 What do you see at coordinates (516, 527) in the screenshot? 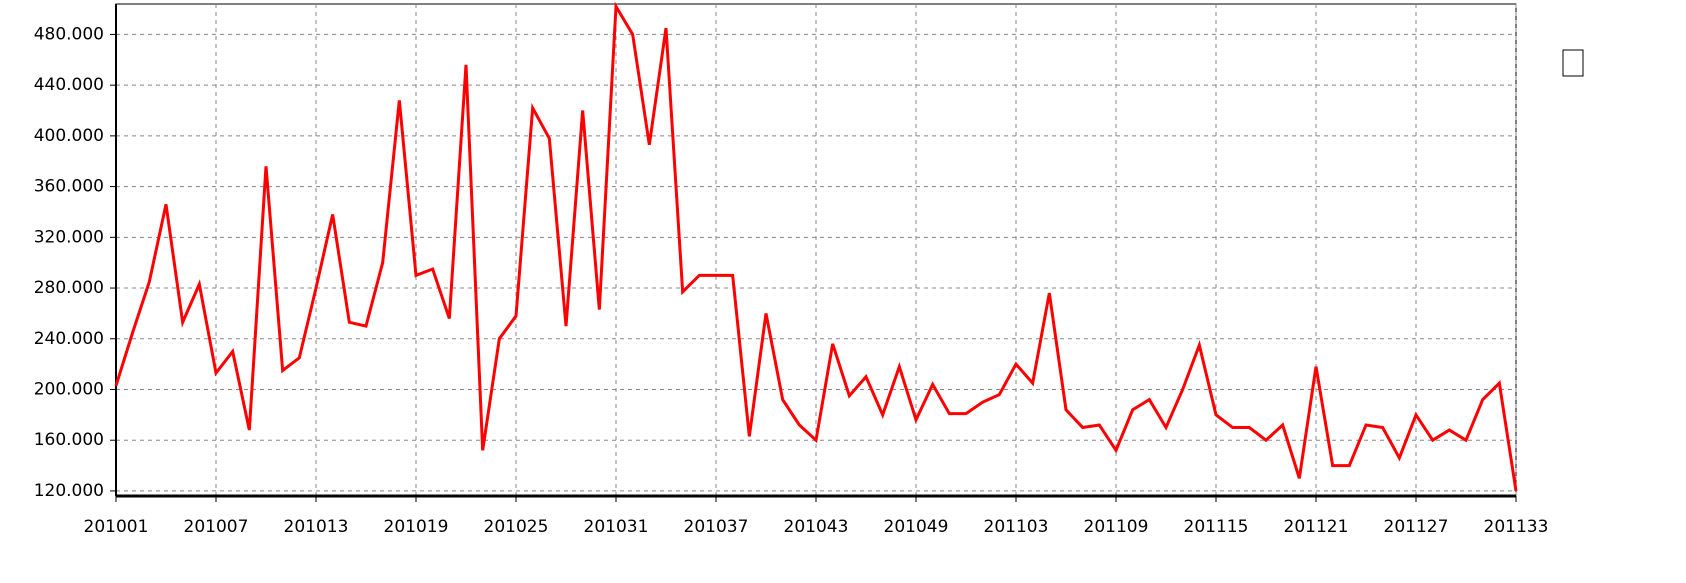
I see `x-tick-label: 201025` at bounding box center [516, 527].